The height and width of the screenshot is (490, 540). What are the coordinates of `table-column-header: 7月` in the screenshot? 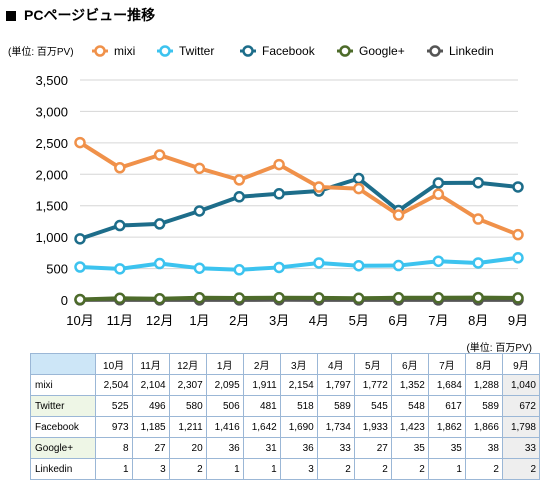 It's located at (446, 364).